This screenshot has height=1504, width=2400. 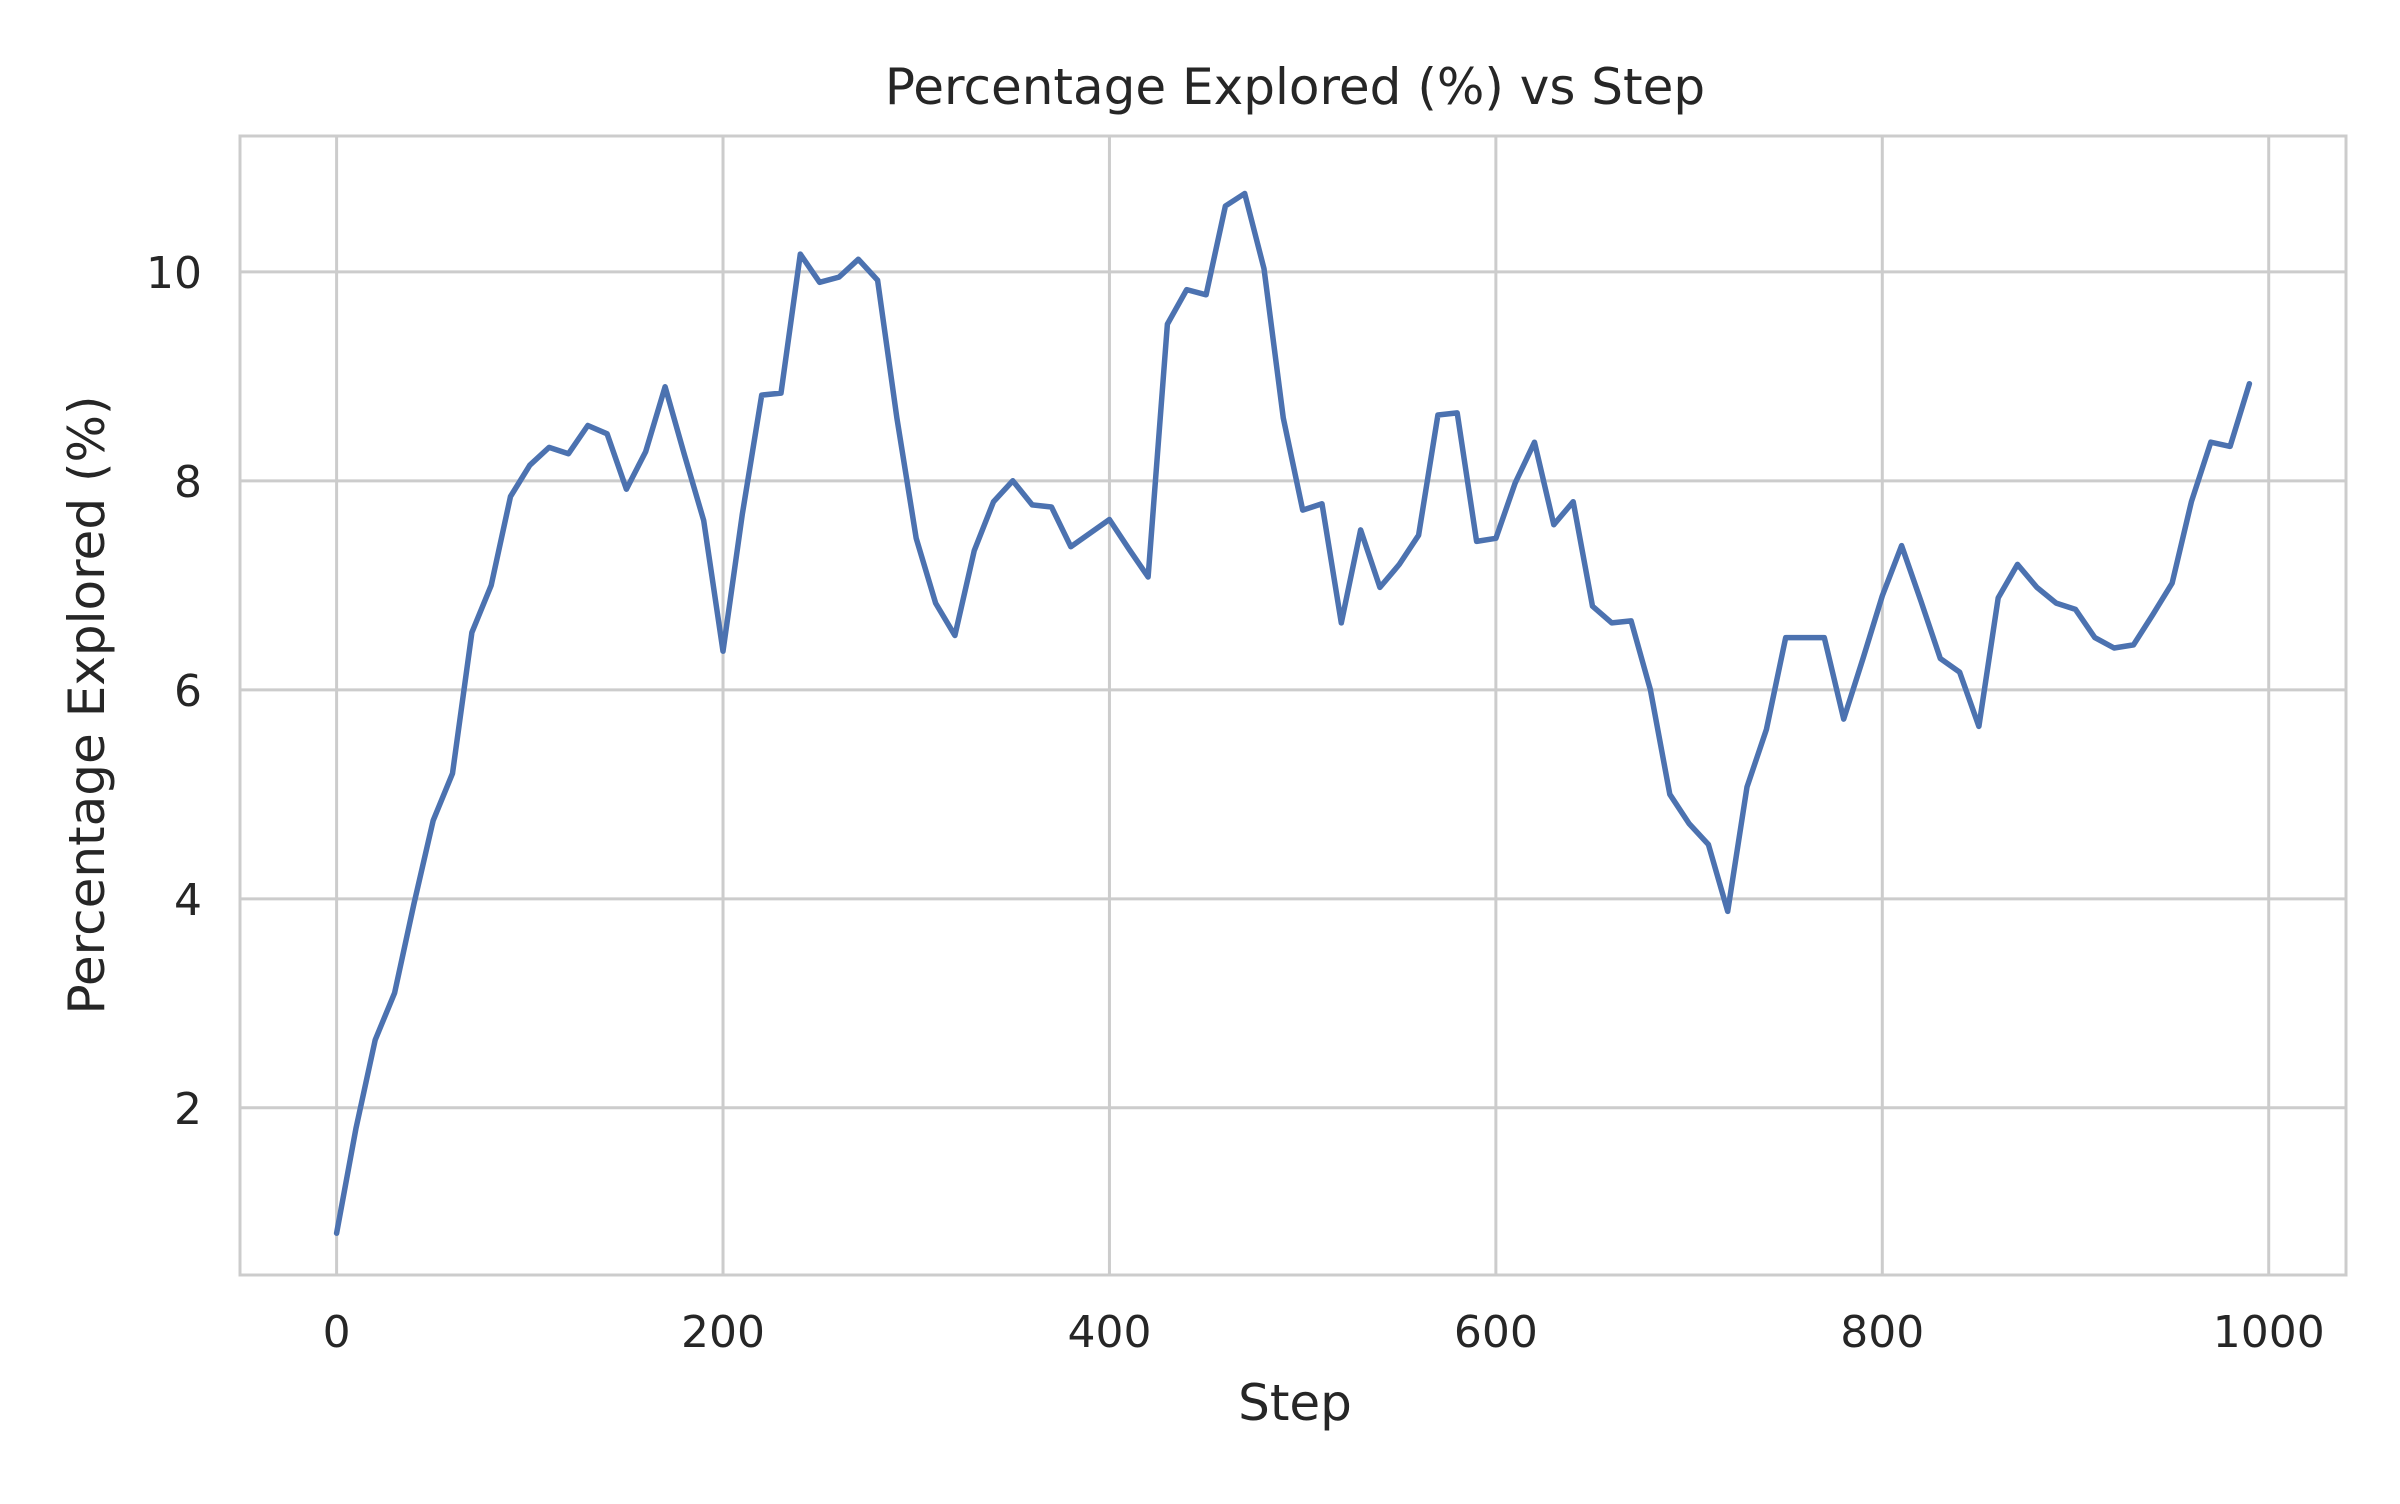 I want to click on y-axis-label: Percentage Explored (%), so click(x=87, y=705).